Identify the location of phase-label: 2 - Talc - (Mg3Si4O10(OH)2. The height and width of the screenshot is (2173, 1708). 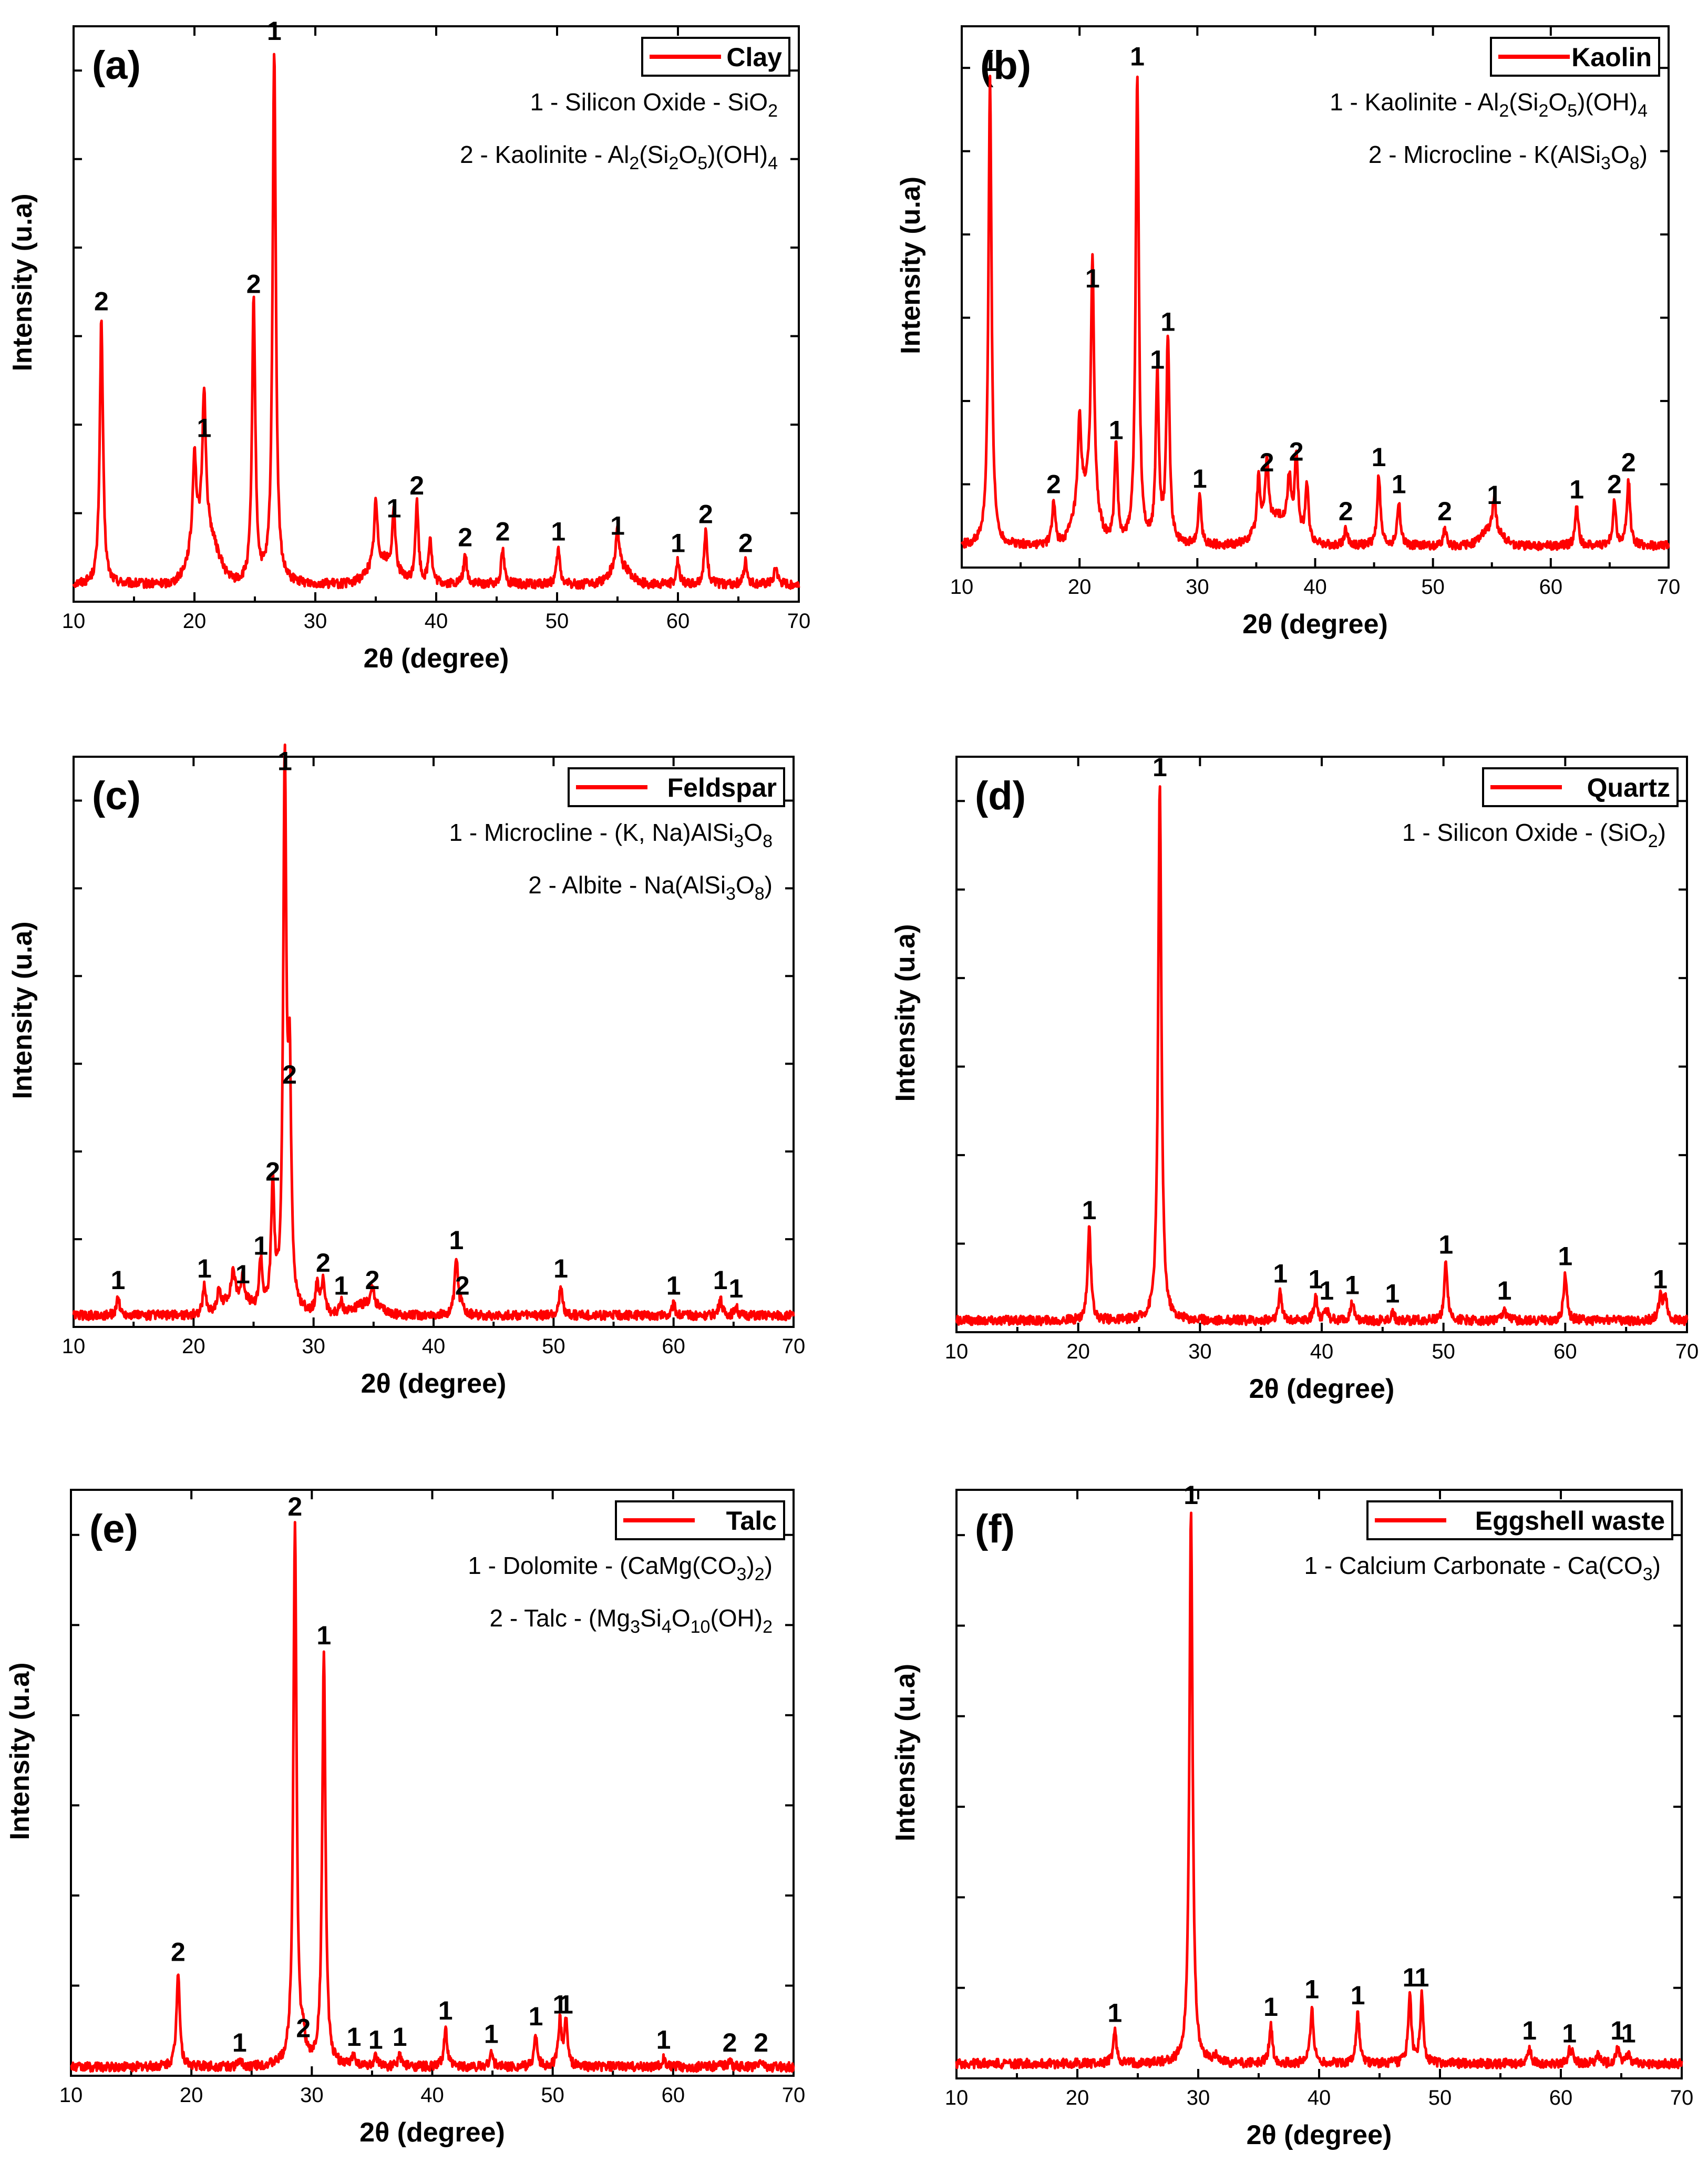
(631, 1620).